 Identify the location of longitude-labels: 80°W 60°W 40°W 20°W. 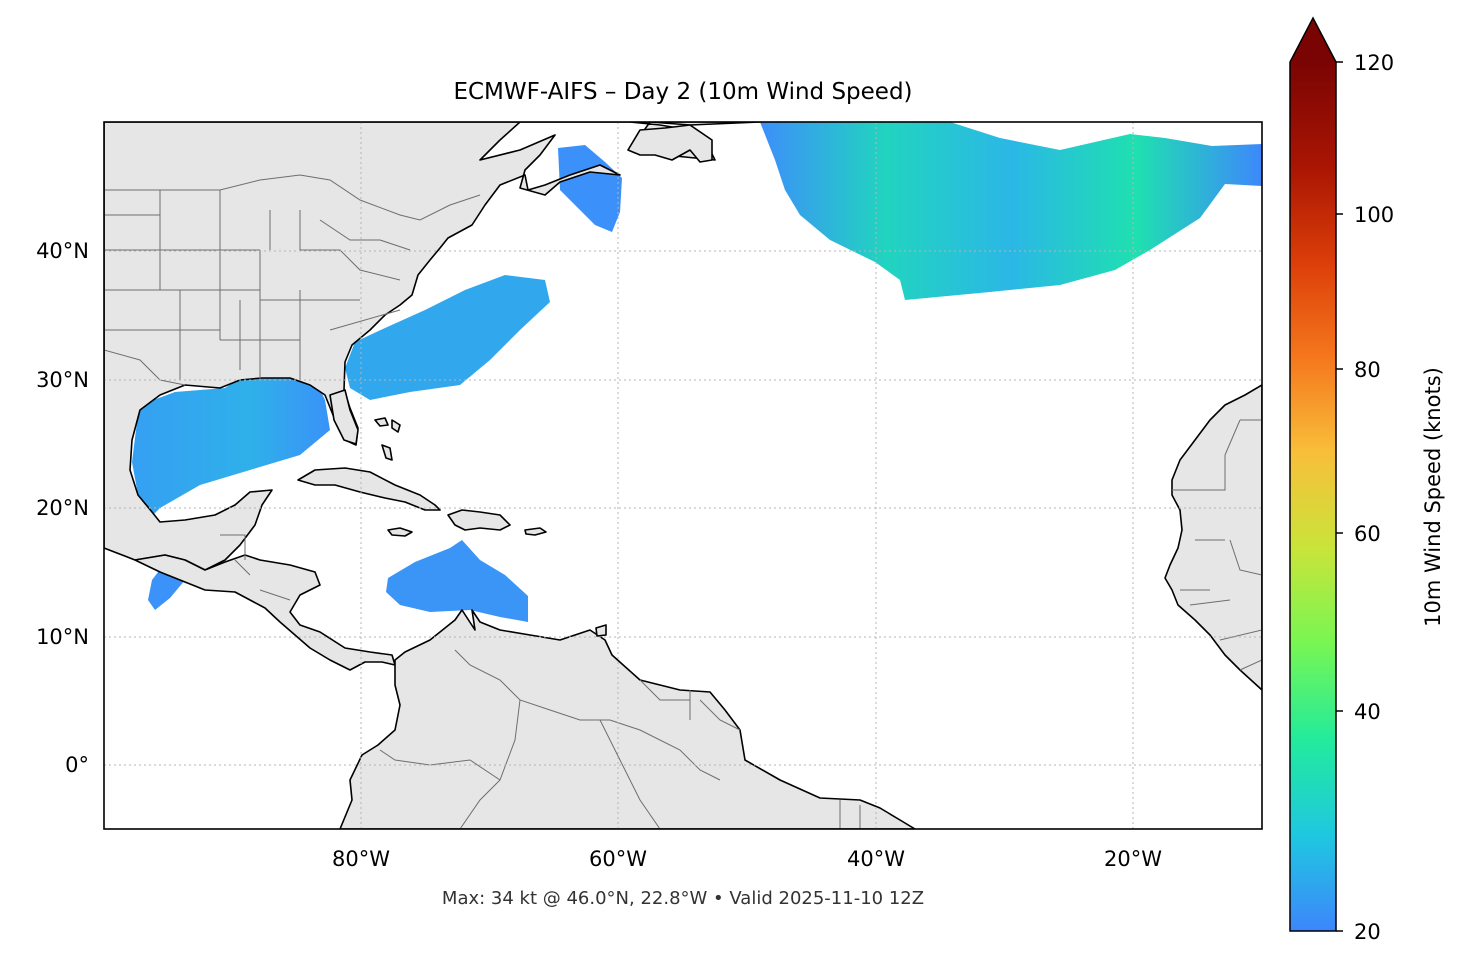
(747, 859).